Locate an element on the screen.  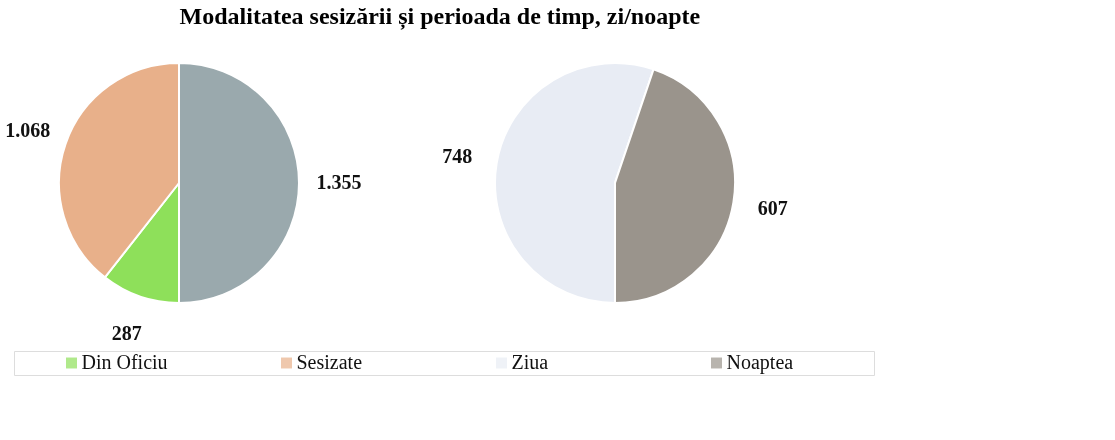
data-label: 748 is located at coordinates (457, 155).